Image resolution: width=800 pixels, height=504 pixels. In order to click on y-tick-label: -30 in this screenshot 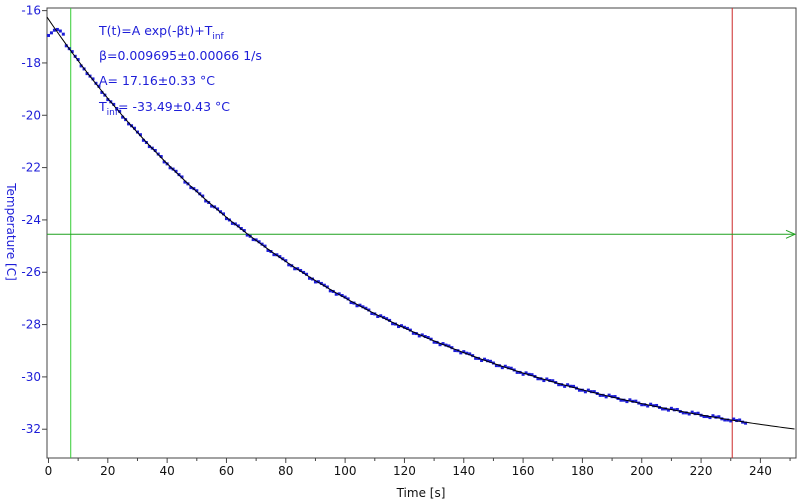, I will do `click(31, 377)`.